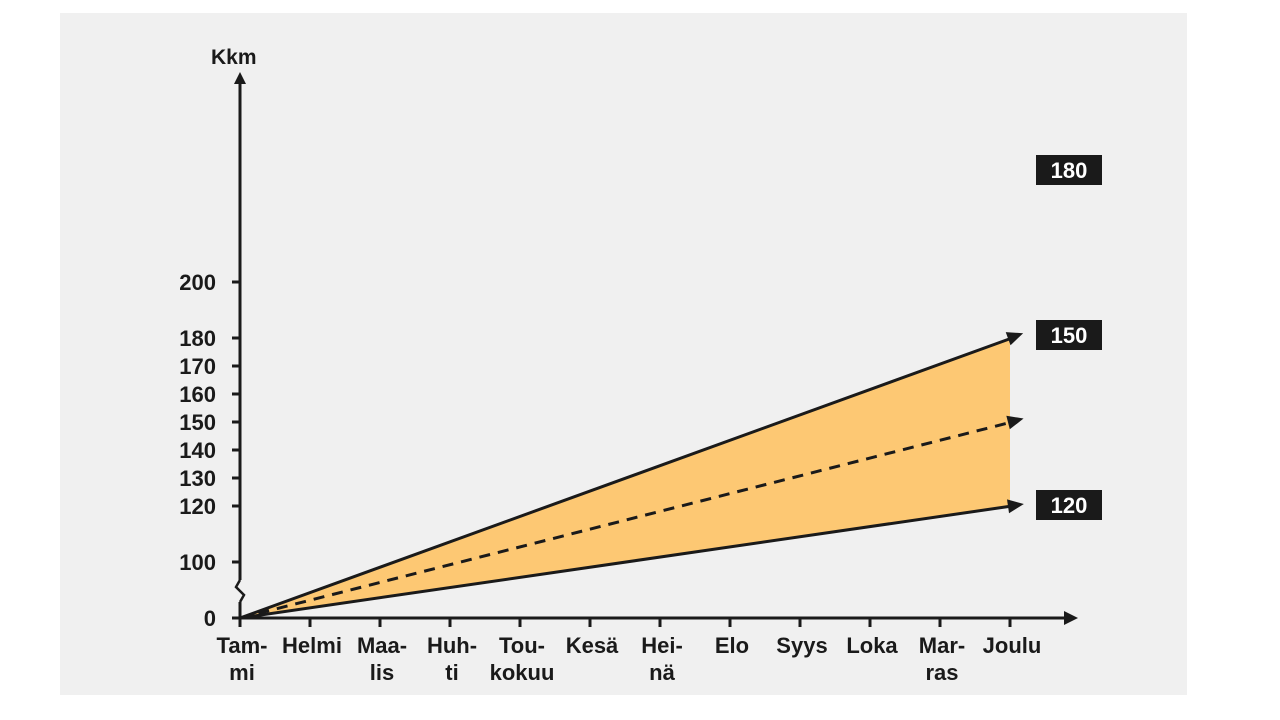 Image resolution: width=1280 pixels, height=720 pixels. Describe the element at coordinates (522, 672) in the screenshot. I see `x-tick-label: kokuu` at that location.